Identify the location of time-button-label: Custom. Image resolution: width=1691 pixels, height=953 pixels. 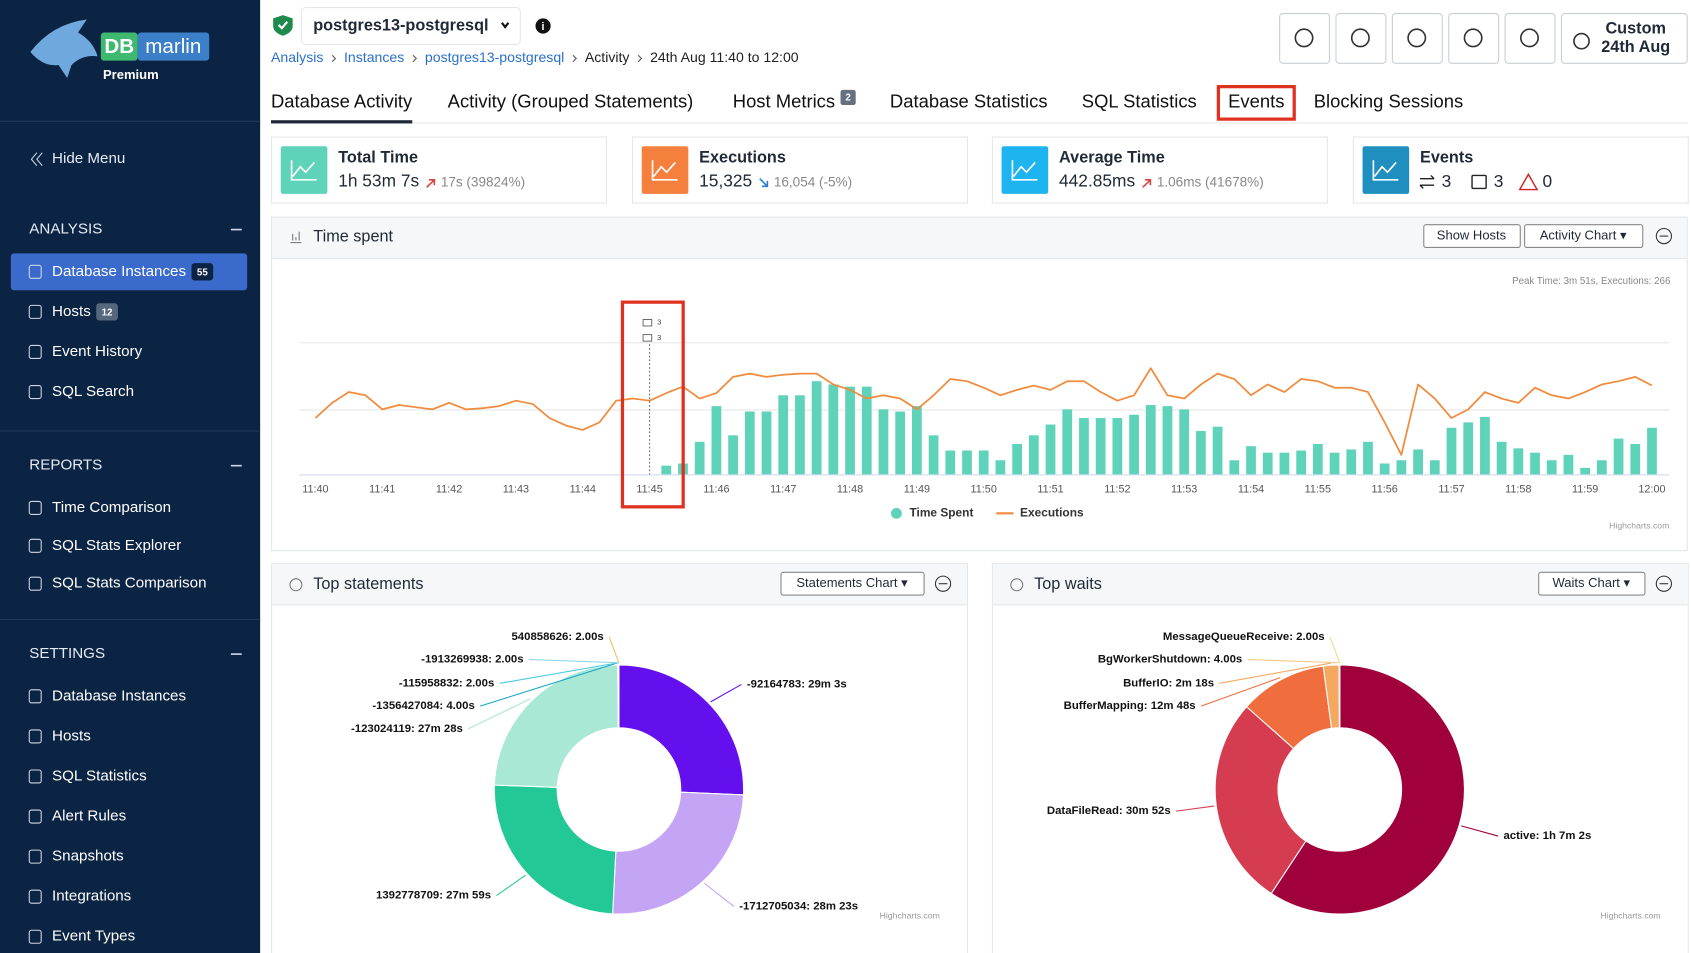
(1635, 29).